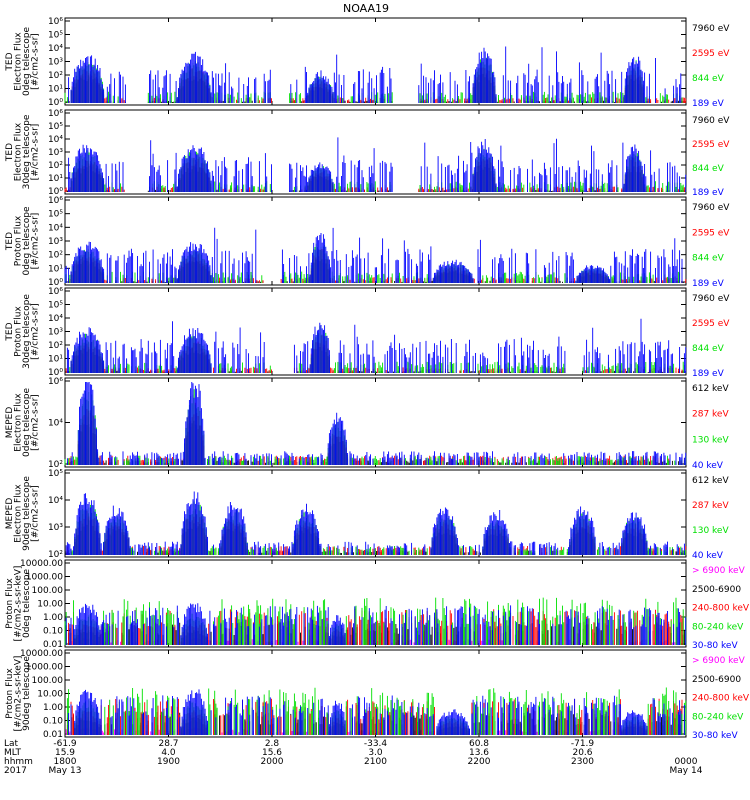 This screenshot has height=800, width=750. I want to click on footer-tick-date: May 13, so click(65, 771).